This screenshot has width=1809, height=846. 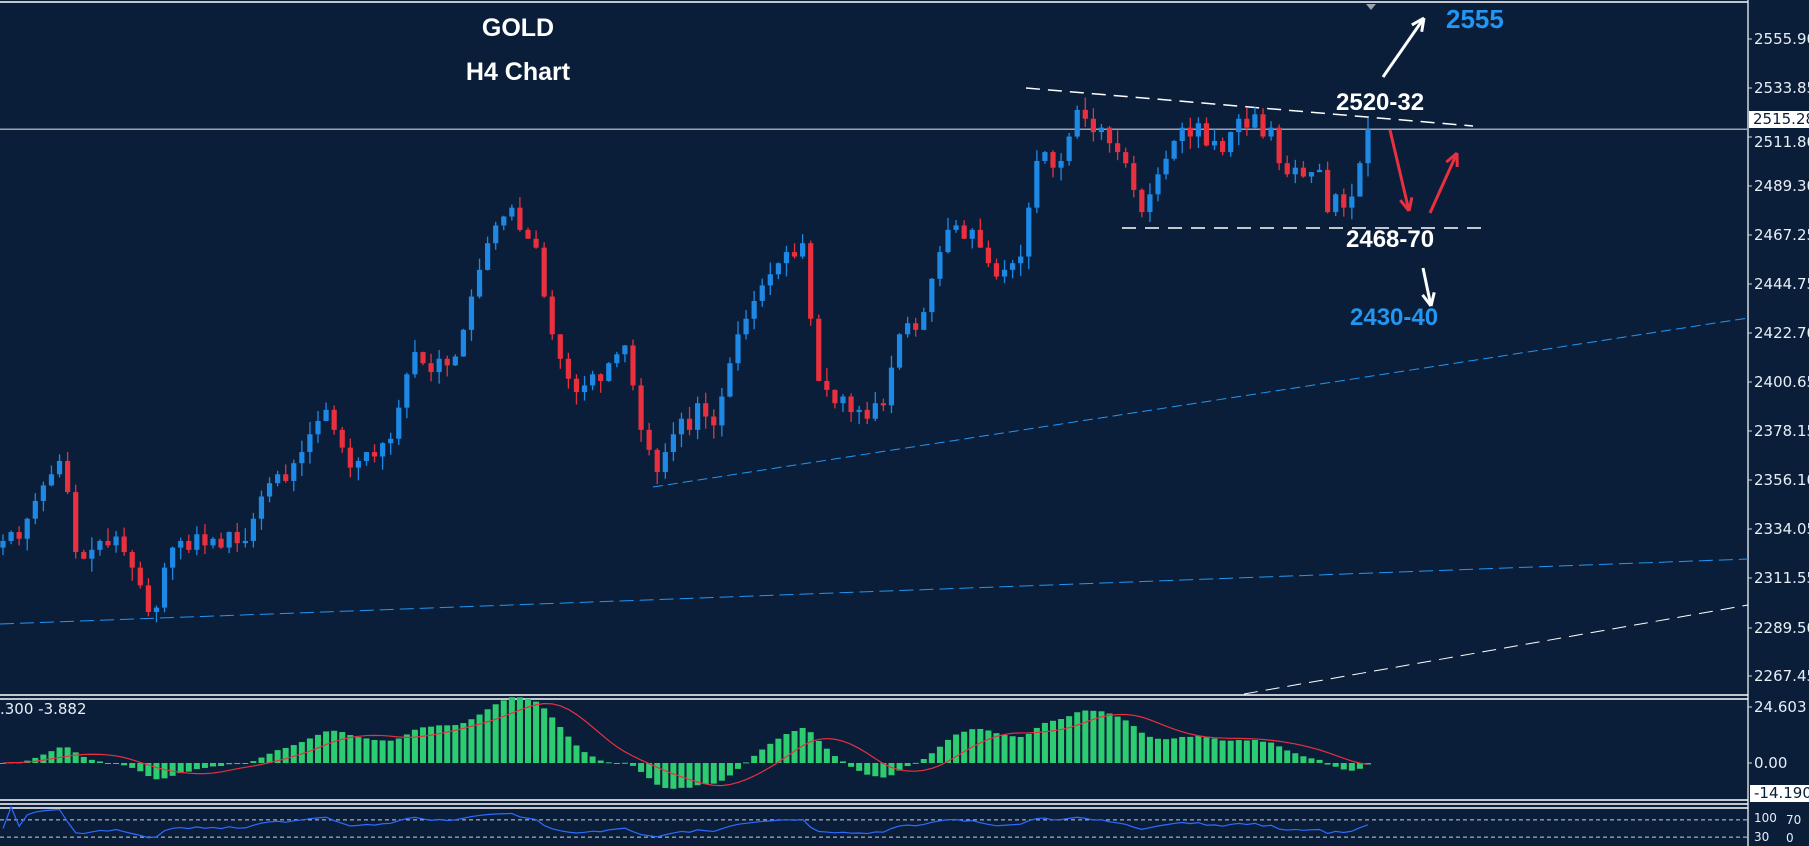 I want to click on y-tick: 2555.90, so click(x=1781, y=39).